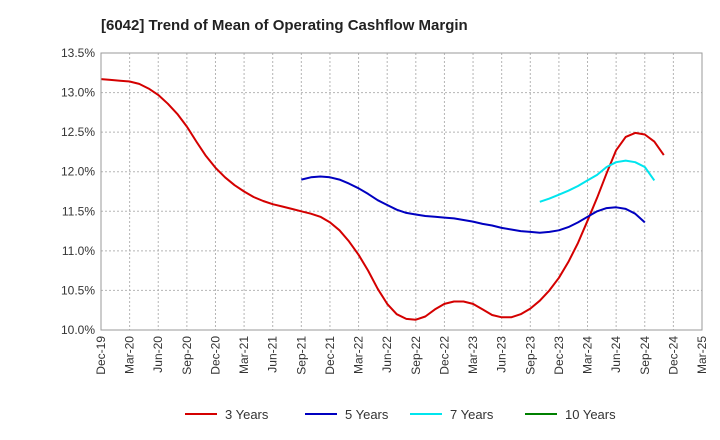 Image resolution: width=720 pixels, height=440 pixels. Describe the element at coordinates (473, 355) in the screenshot. I see `x-tick-label: Mar-23` at that location.